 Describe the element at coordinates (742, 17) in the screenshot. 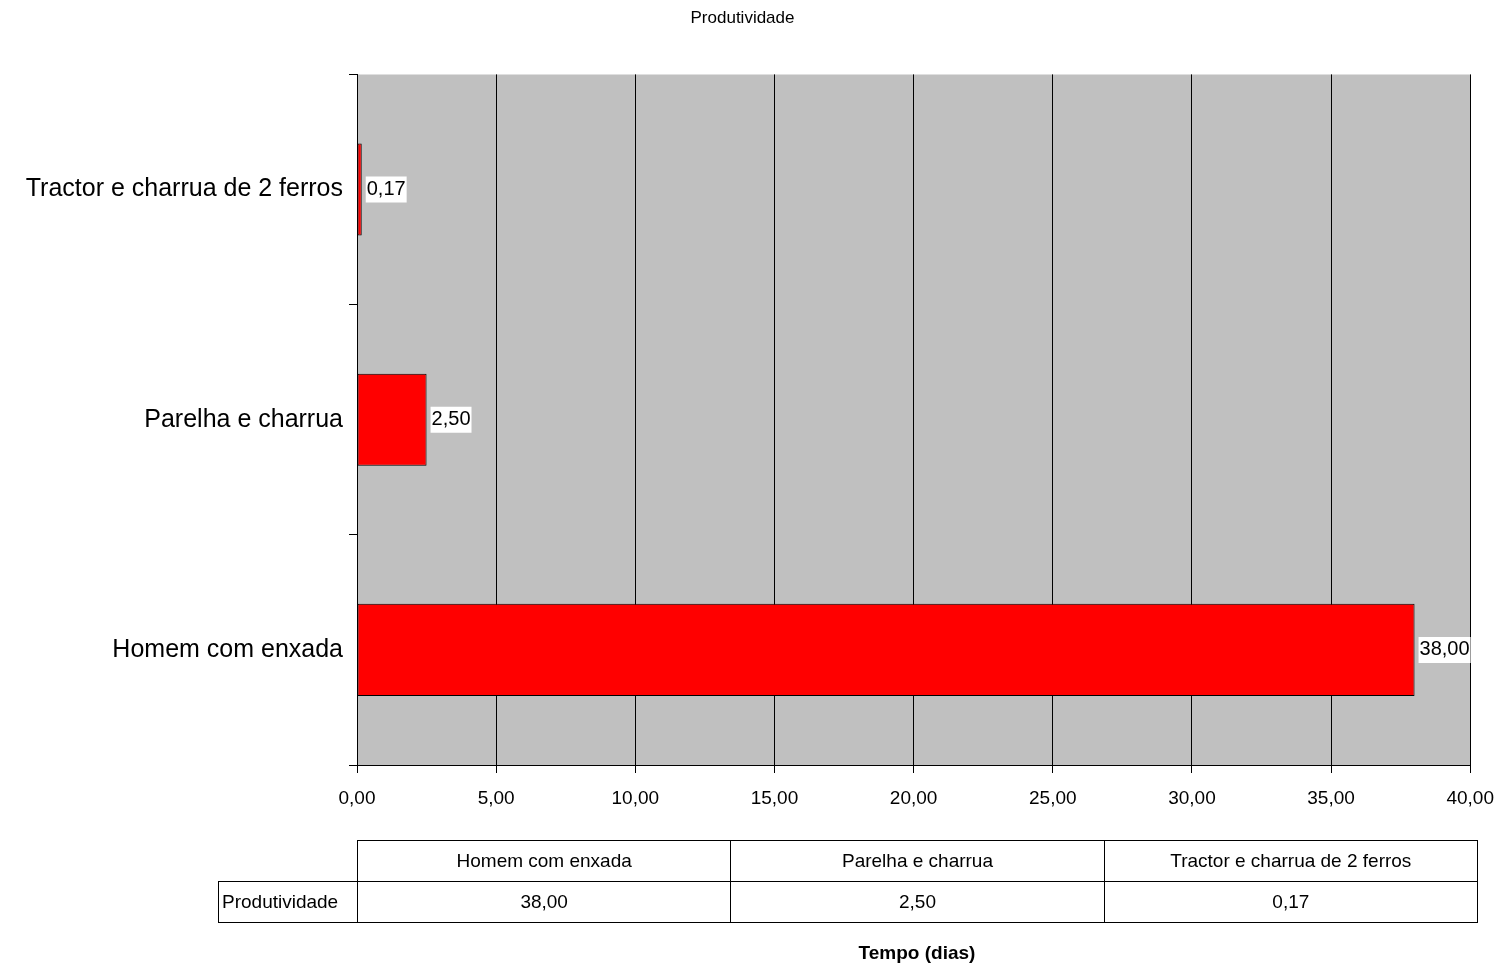

I see `chart-title: Produtividade` at that location.